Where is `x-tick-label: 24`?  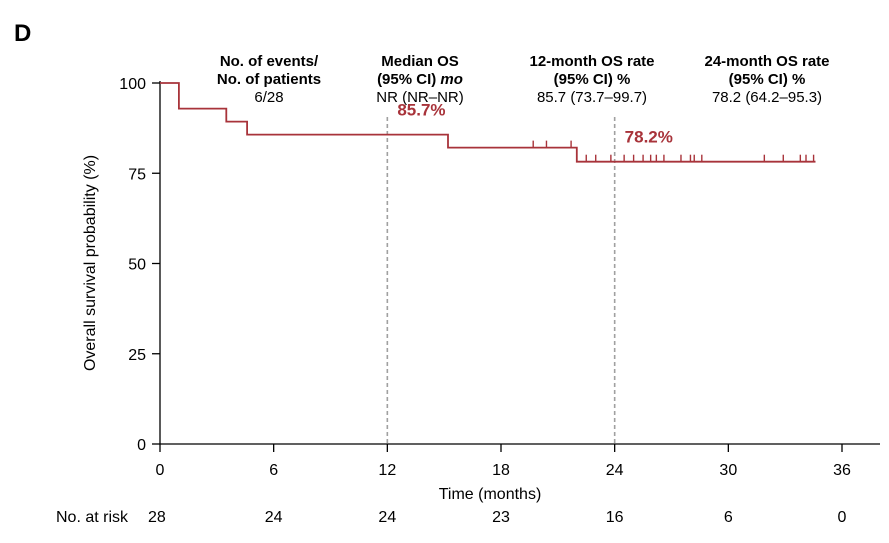 x-tick-label: 24 is located at coordinates (615, 470).